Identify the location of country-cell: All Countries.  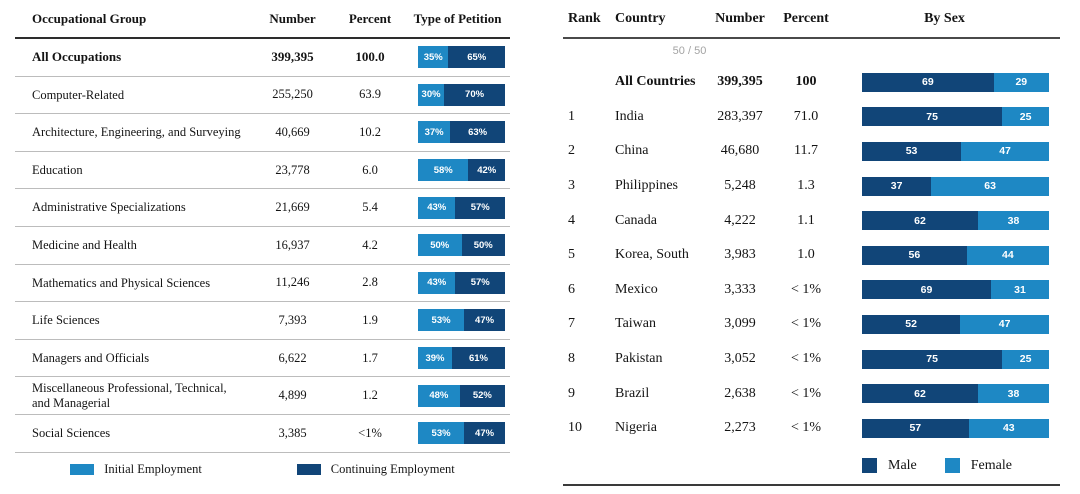
(655, 82).